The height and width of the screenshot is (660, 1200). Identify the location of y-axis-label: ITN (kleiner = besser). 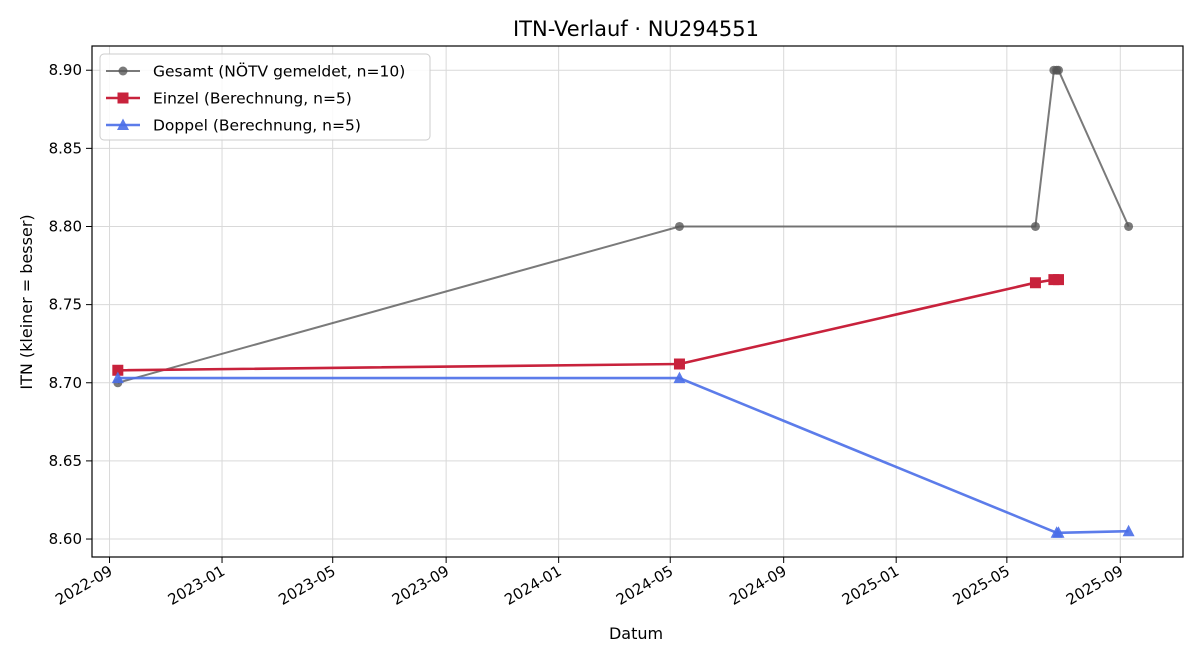
(26, 301).